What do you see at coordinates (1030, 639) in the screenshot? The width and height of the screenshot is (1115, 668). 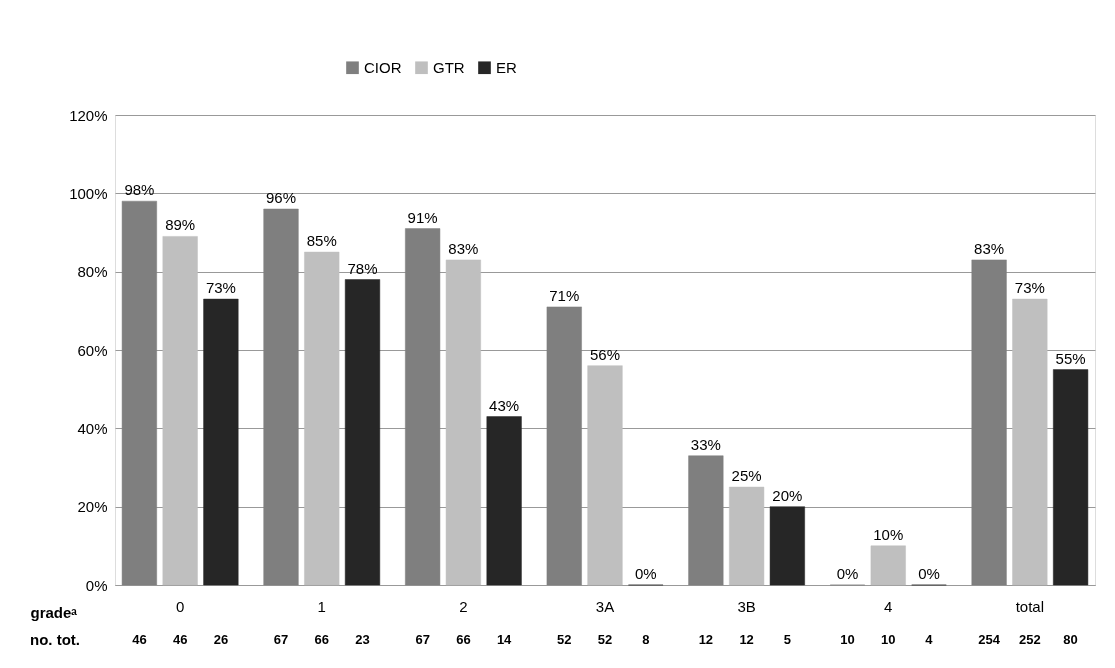 I see `text: 252` at bounding box center [1030, 639].